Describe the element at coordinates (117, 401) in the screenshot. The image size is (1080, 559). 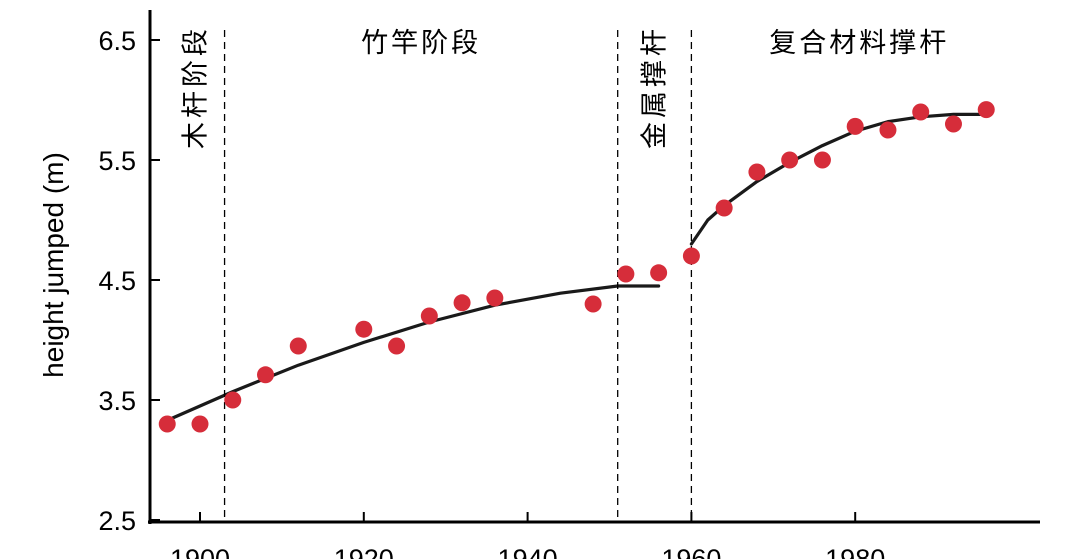
I see `y-tick-label: 3.5` at that location.